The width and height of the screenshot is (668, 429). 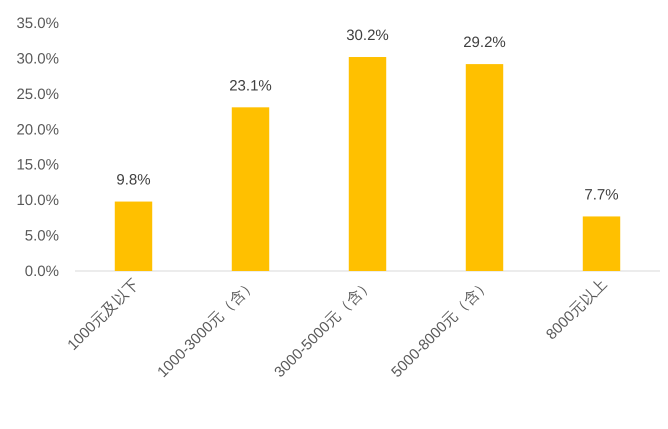 I want to click on data-label: 9.8%, so click(x=133, y=180).